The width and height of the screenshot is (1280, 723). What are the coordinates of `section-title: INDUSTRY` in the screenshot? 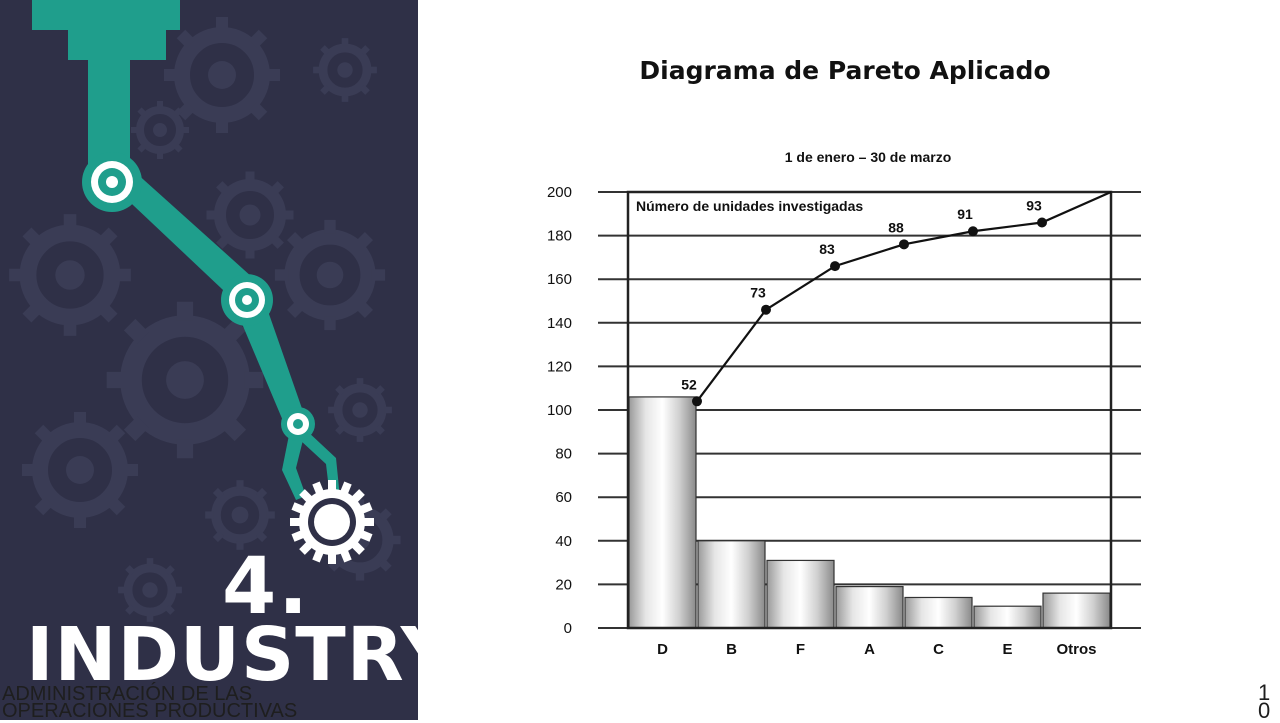 It's located at (222, 655).